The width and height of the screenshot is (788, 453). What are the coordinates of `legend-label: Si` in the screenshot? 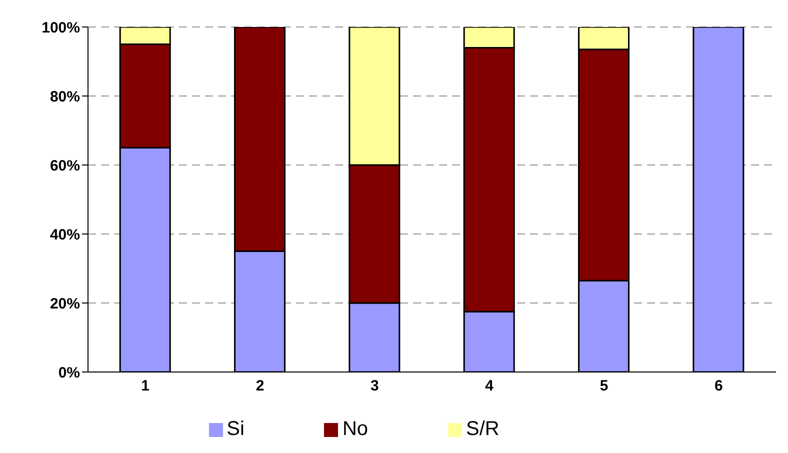 It's located at (235, 429).